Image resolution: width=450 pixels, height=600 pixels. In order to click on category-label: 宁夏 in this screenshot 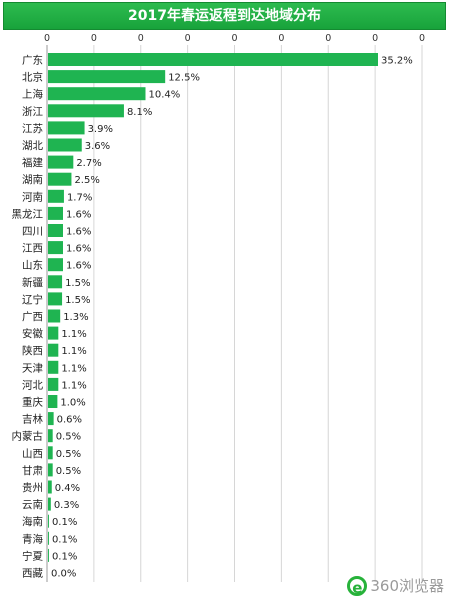, I will do `click(32, 555)`.